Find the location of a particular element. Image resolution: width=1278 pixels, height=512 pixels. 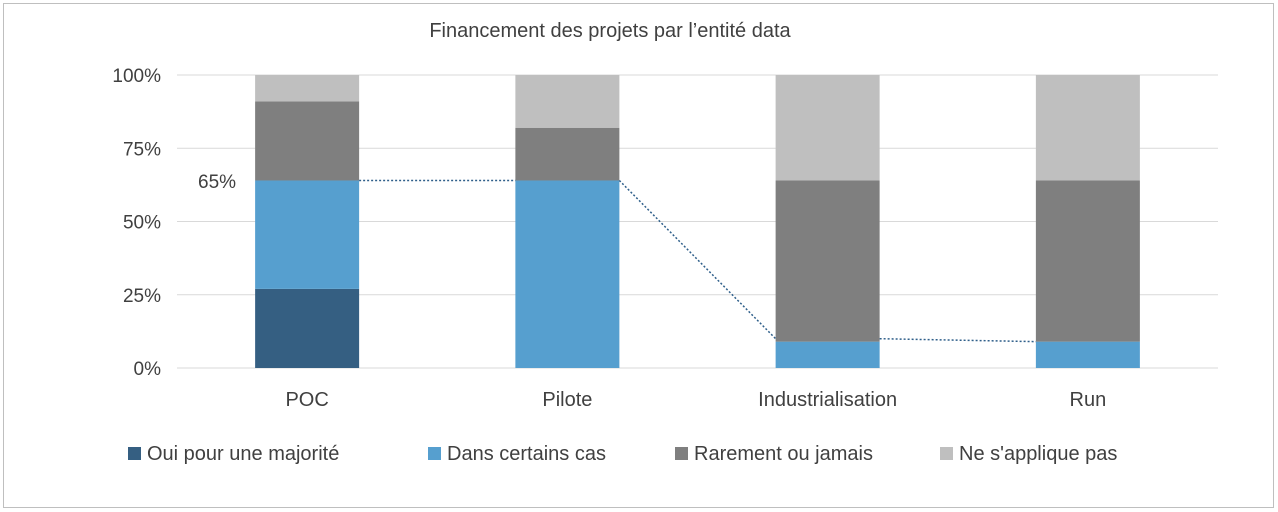

x-category-label: Run is located at coordinates (1088, 400).